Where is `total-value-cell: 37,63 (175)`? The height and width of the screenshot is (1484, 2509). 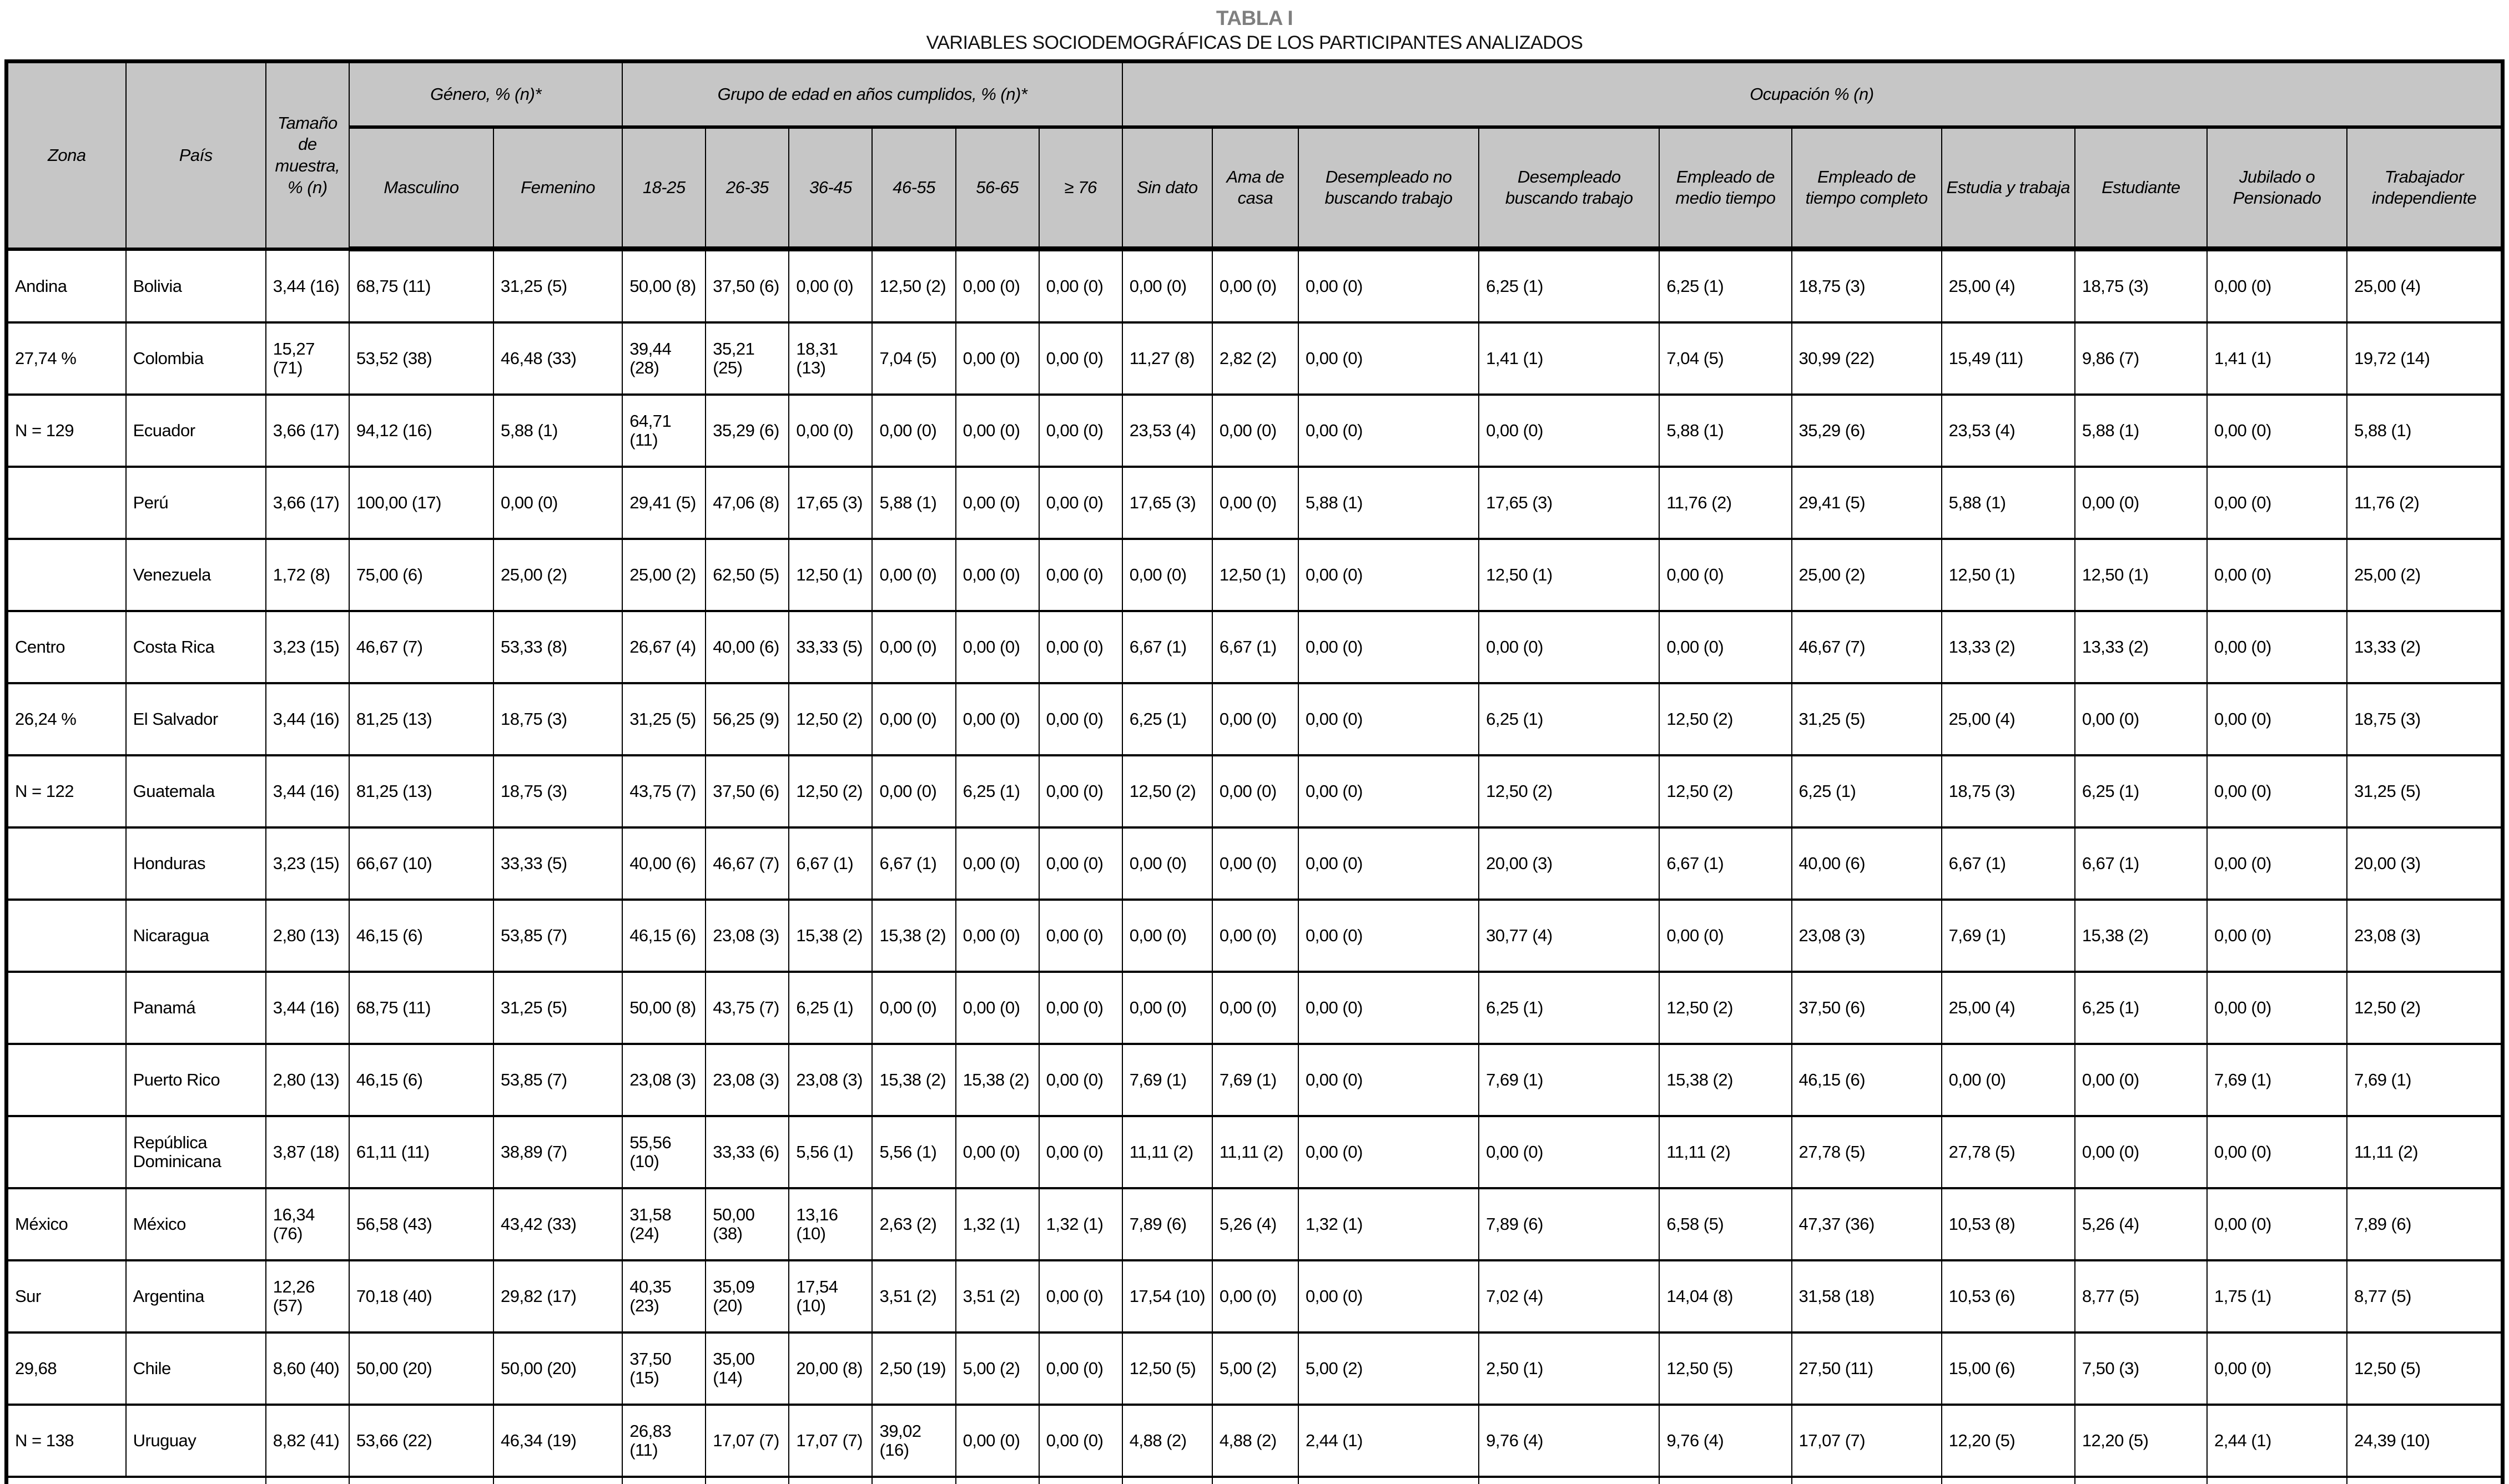
total-value-cell: 37,63 (175) is located at coordinates (558, 1480).